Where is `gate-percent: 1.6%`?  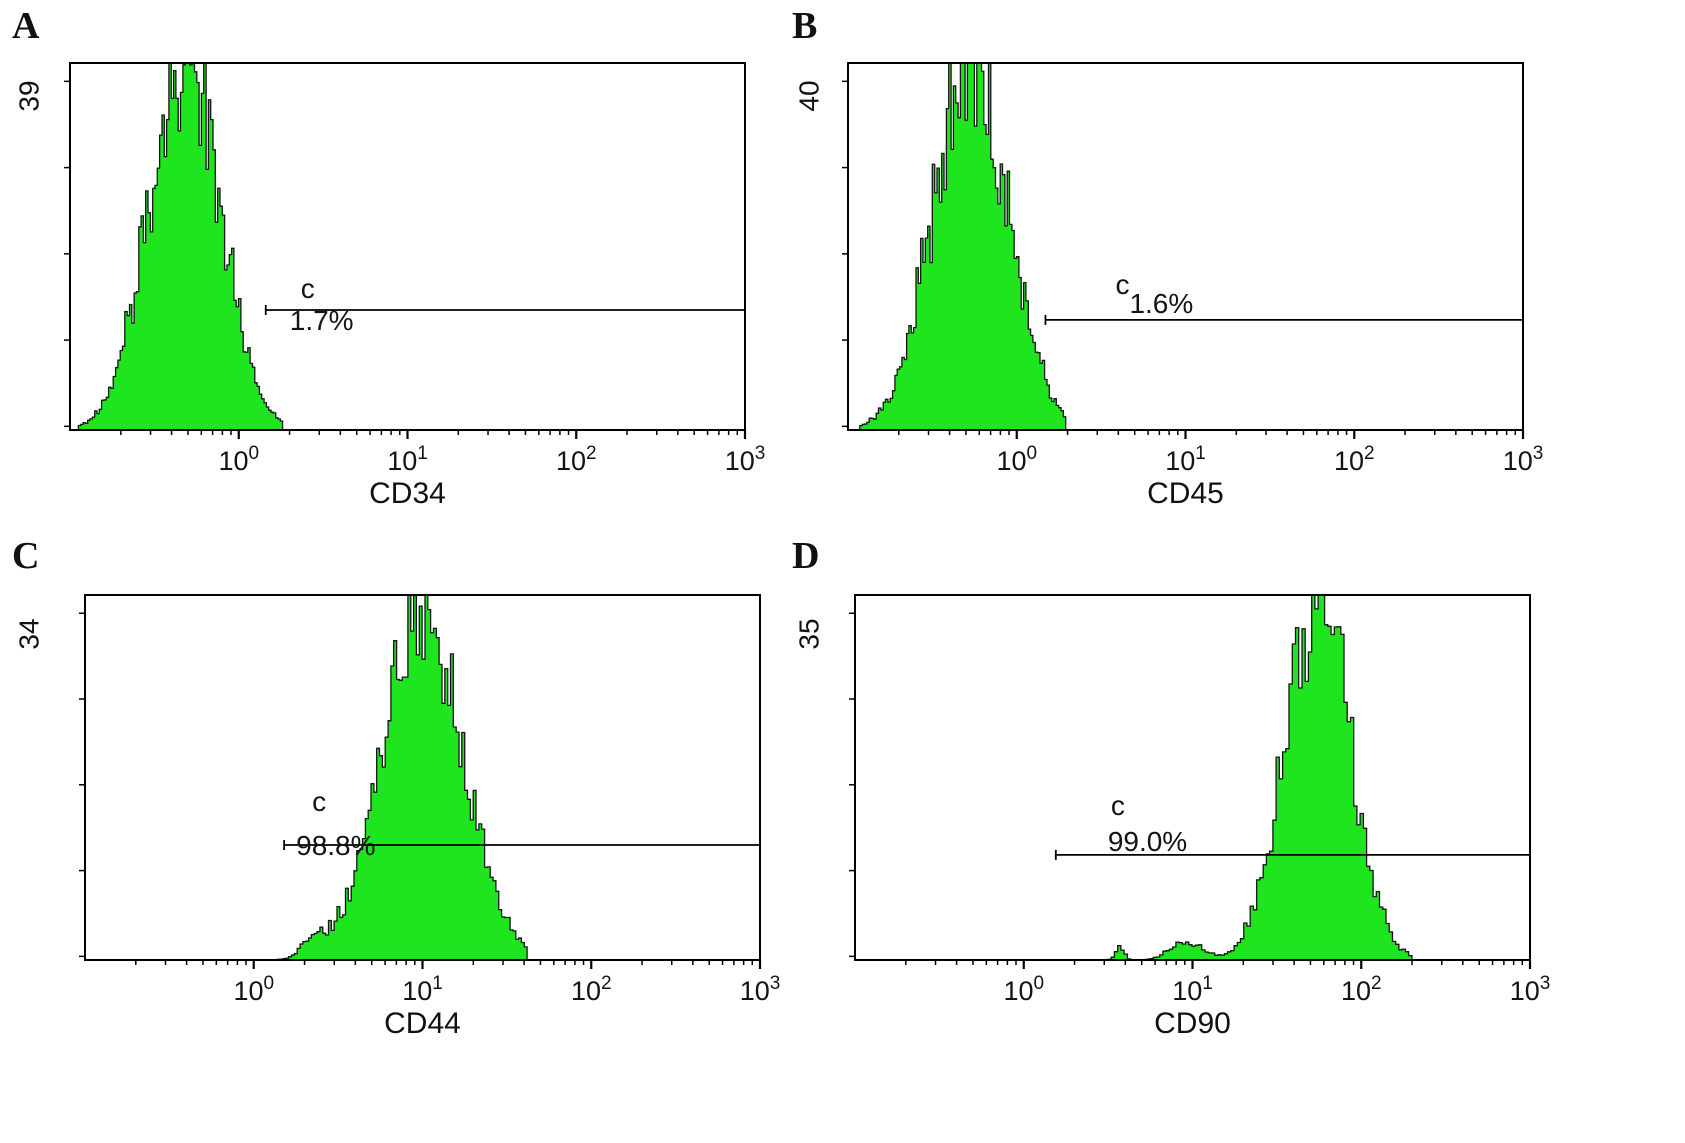 gate-percent: 1.6% is located at coordinates (1161, 303).